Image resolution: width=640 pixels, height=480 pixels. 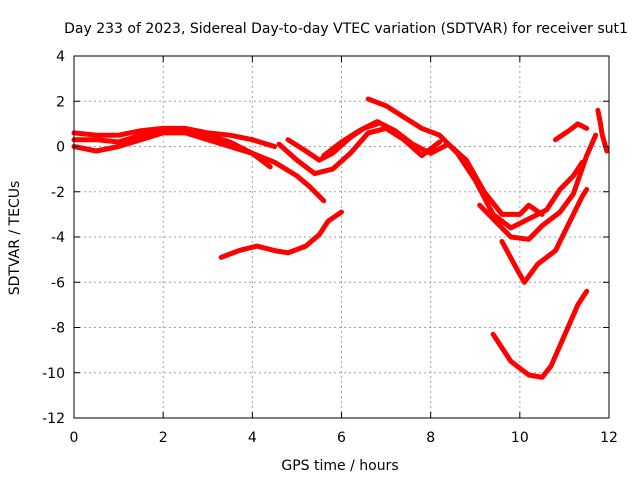 I want to click on y-tick-label: 4, so click(x=60, y=57).